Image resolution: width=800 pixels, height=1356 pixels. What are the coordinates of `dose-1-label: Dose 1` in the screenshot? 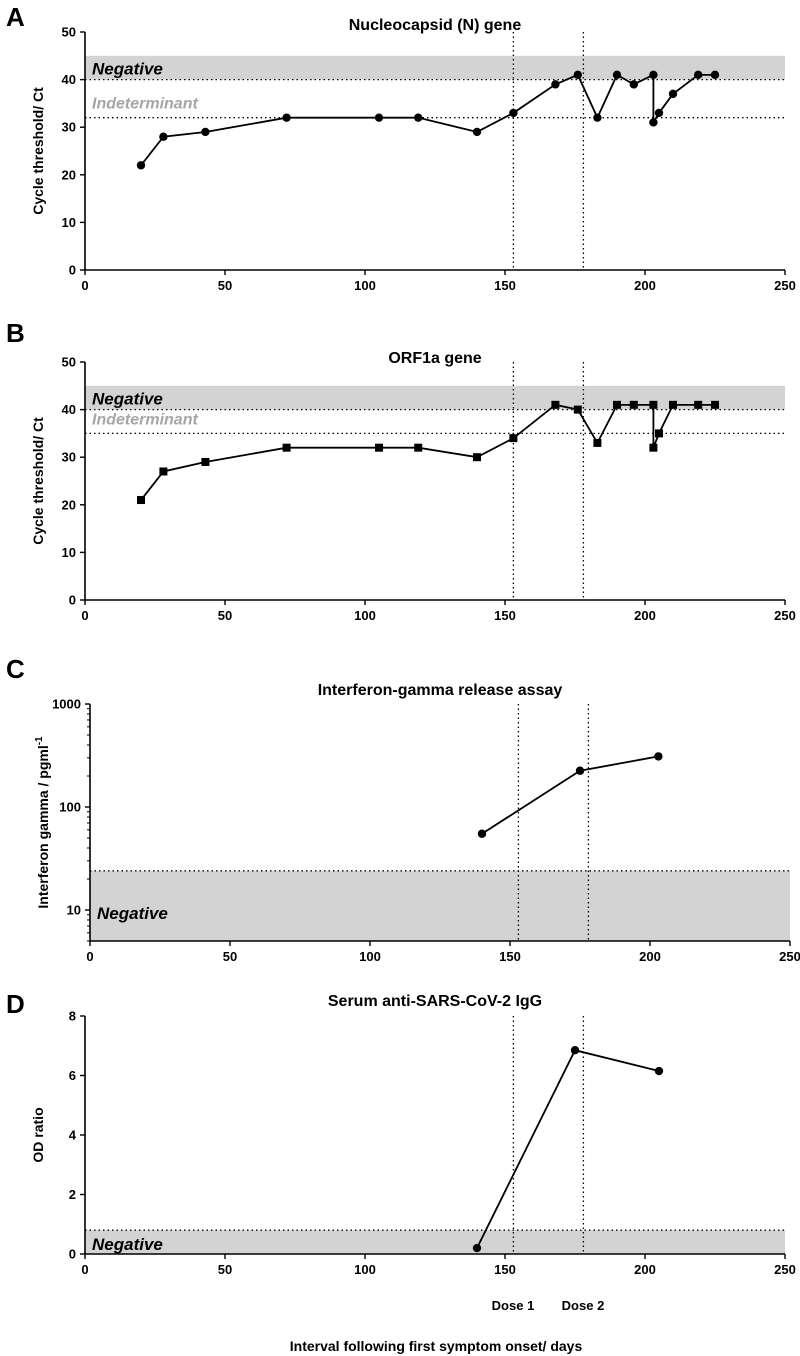 It's located at (513, 1305).